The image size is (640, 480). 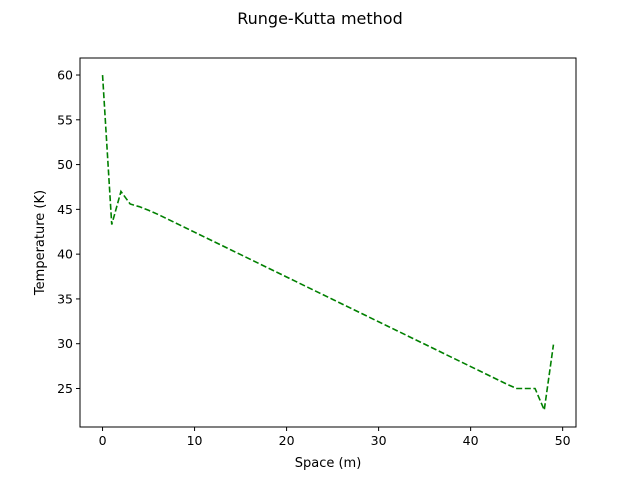 What do you see at coordinates (287, 440) in the screenshot?
I see `x-tick-label: 20` at bounding box center [287, 440].